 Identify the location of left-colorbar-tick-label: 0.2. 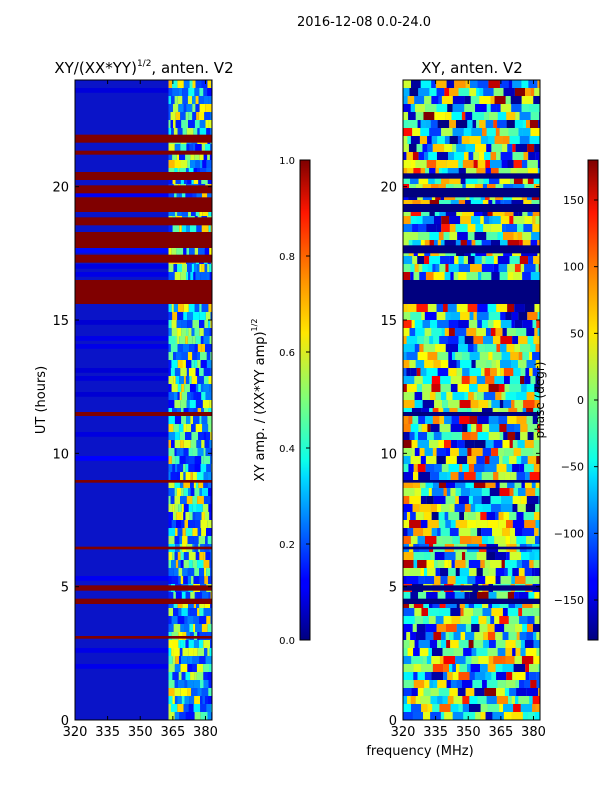
(287, 545).